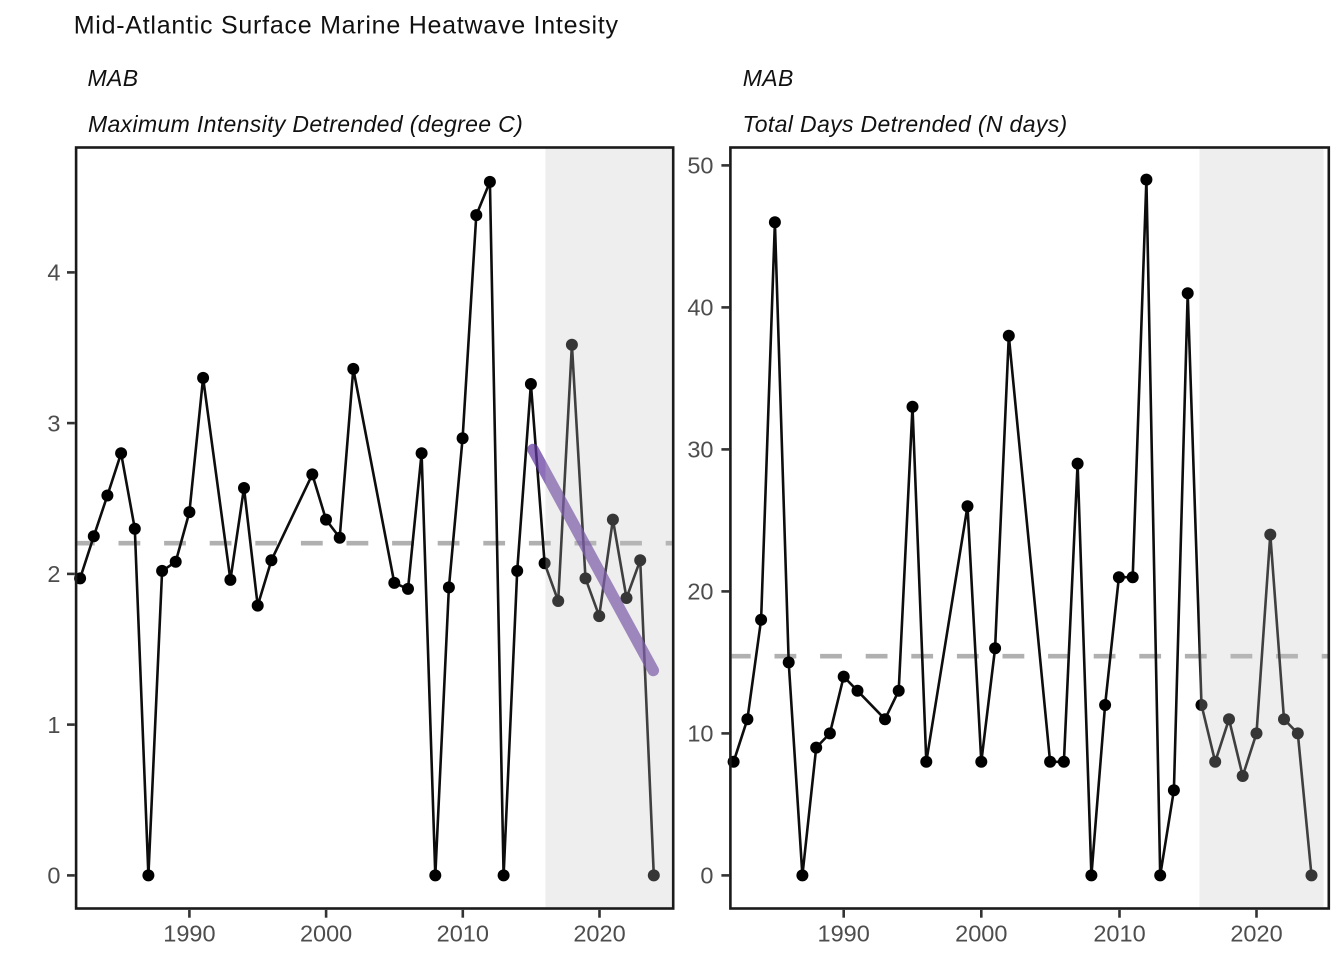 The width and height of the screenshot is (1344, 960). What do you see at coordinates (700, 166) in the screenshot?
I see `svg-text: 50` at bounding box center [700, 166].